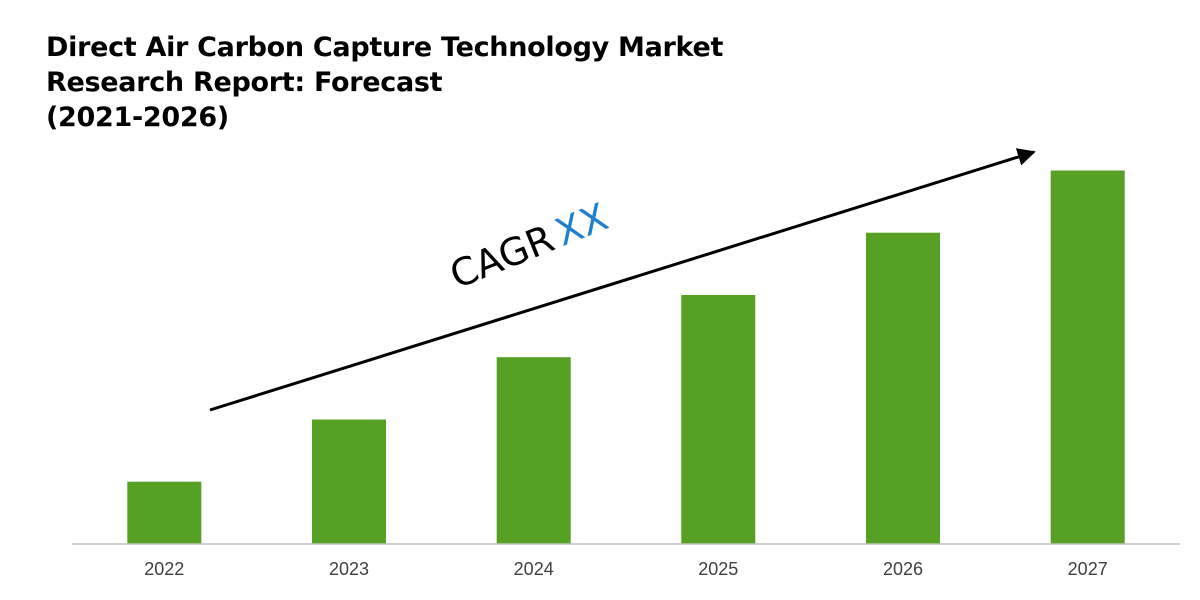  What do you see at coordinates (164, 569) in the screenshot?
I see `x-tick-label-2022: 2022` at bounding box center [164, 569].